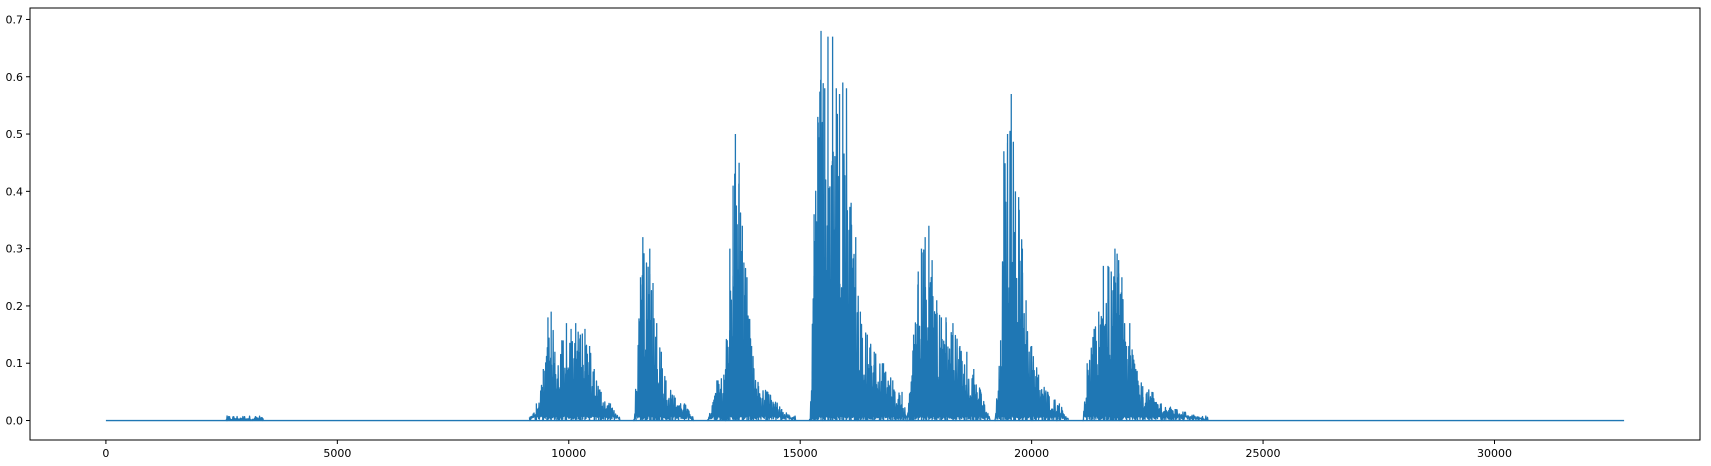 This screenshot has height=466, width=1711. I want to click on x-tick-label: 10000, so click(568, 453).